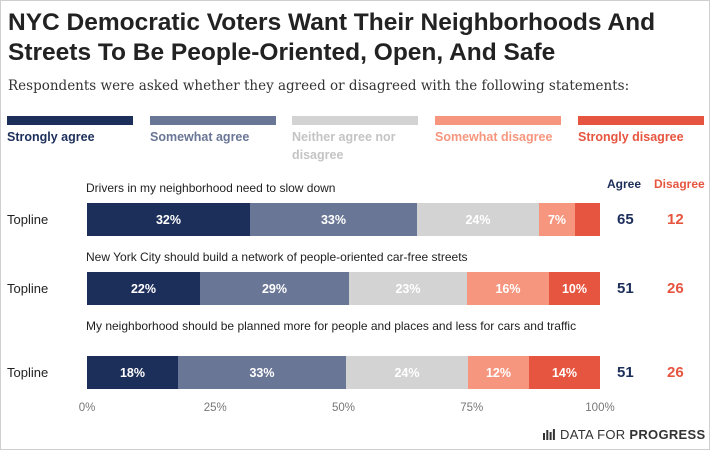 The width and height of the screenshot is (710, 450). What do you see at coordinates (679, 184) in the screenshot?
I see `net-disagree-header: Disagree` at bounding box center [679, 184].